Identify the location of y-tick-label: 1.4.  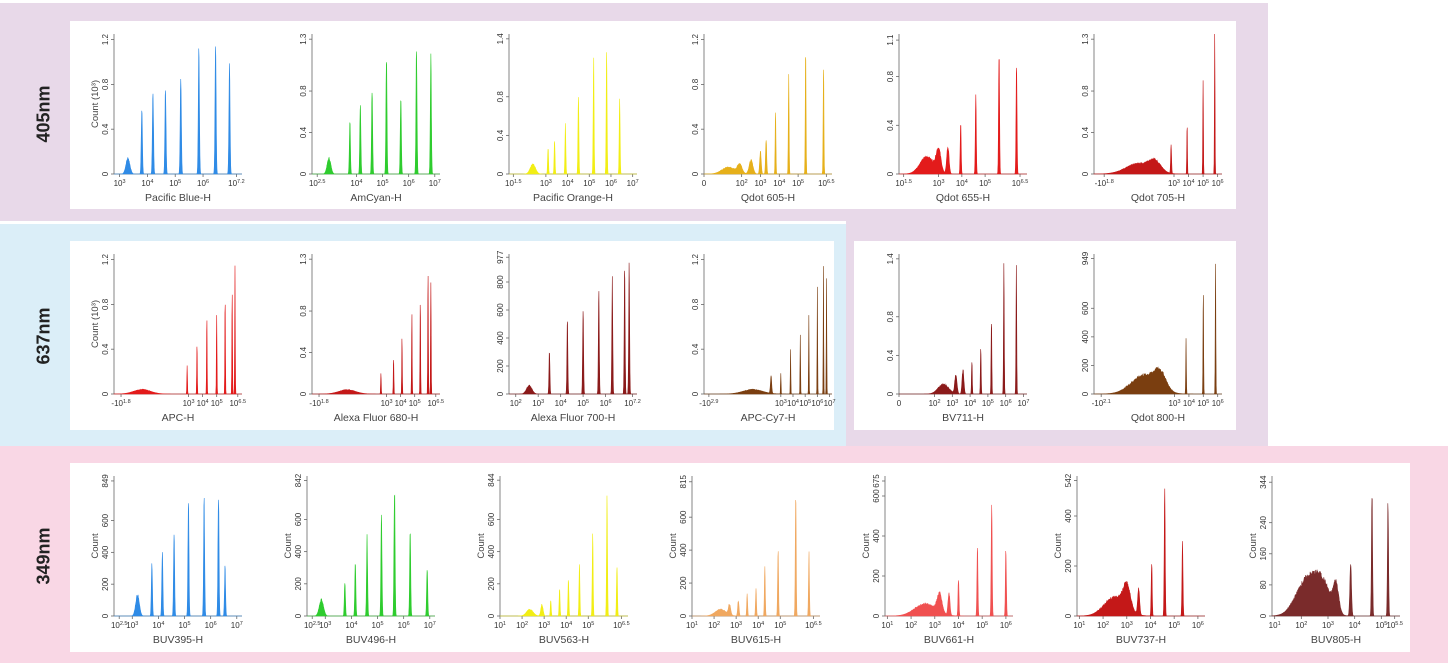
(500, 39).